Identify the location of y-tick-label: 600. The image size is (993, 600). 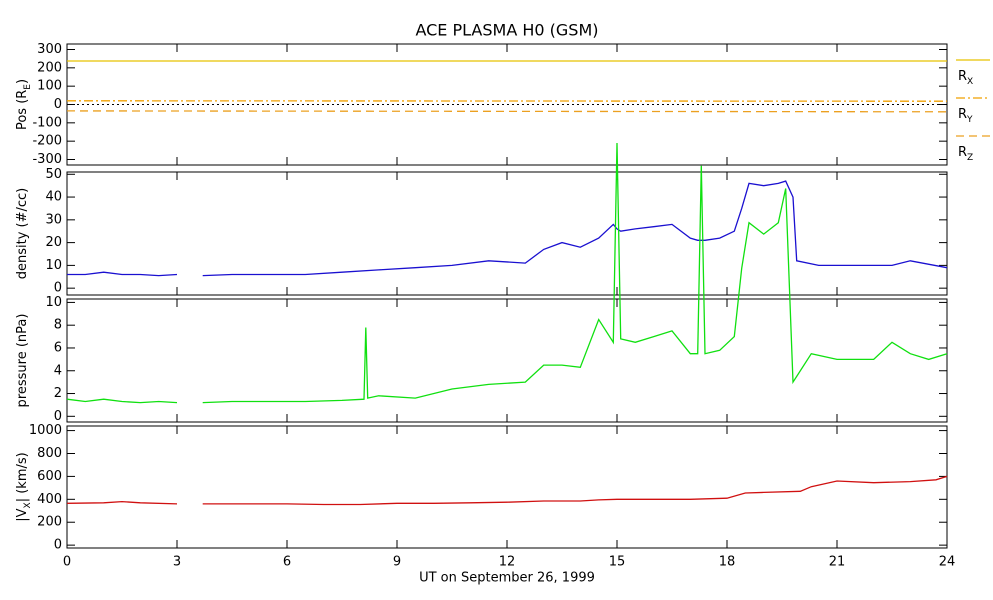
(49, 476).